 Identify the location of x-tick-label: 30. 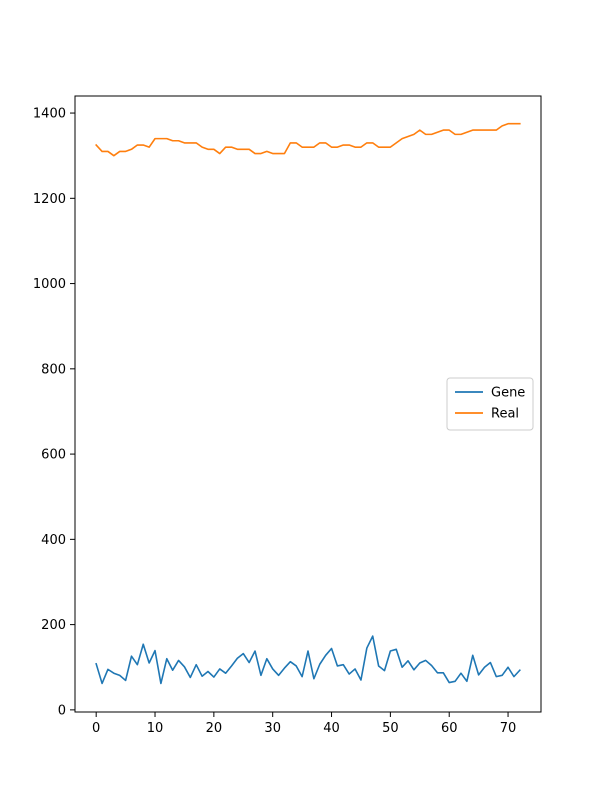
(272, 728).